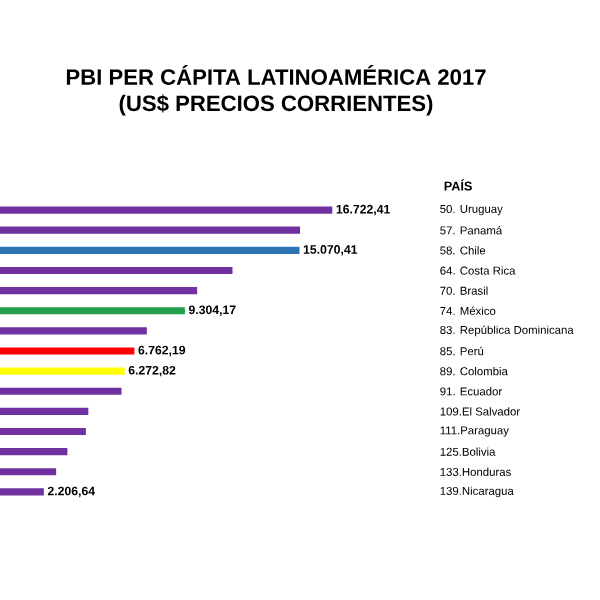 The image size is (600, 600). Describe the element at coordinates (276, 105) in the screenshot. I see `chart-subtitle: (US$ PRECIOS CORRIENTES)` at that location.